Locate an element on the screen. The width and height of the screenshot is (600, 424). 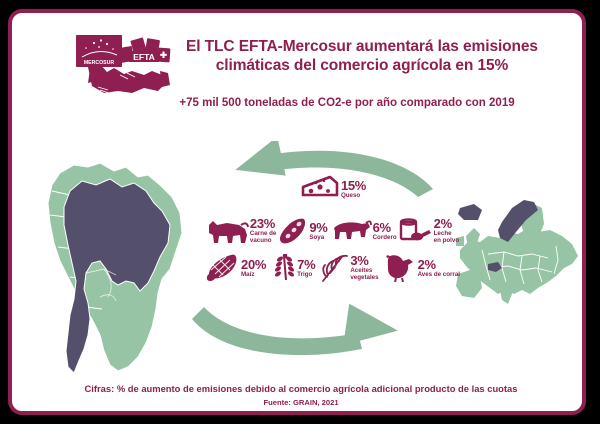
cow-icon is located at coordinates (228, 232).